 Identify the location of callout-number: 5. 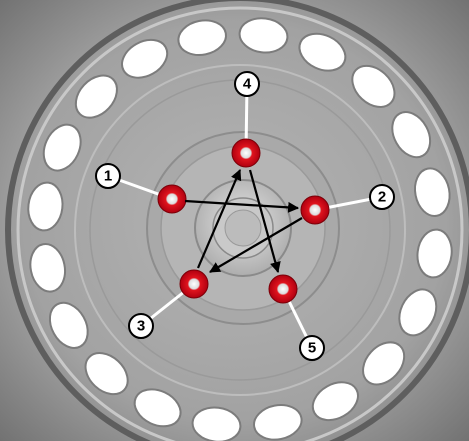
(312, 348).